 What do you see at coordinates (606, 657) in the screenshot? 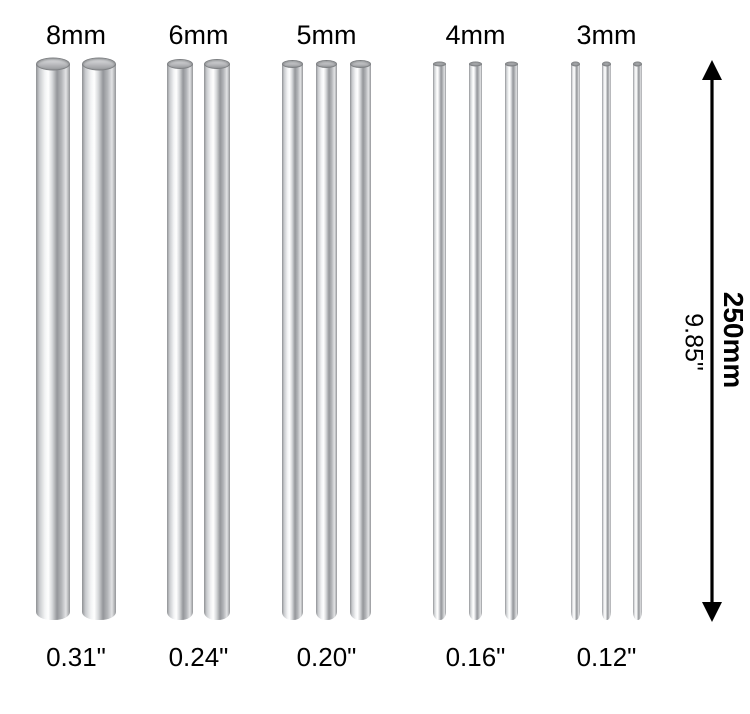
I see `inch-label: 0.12"` at bounding box center [606, 657].